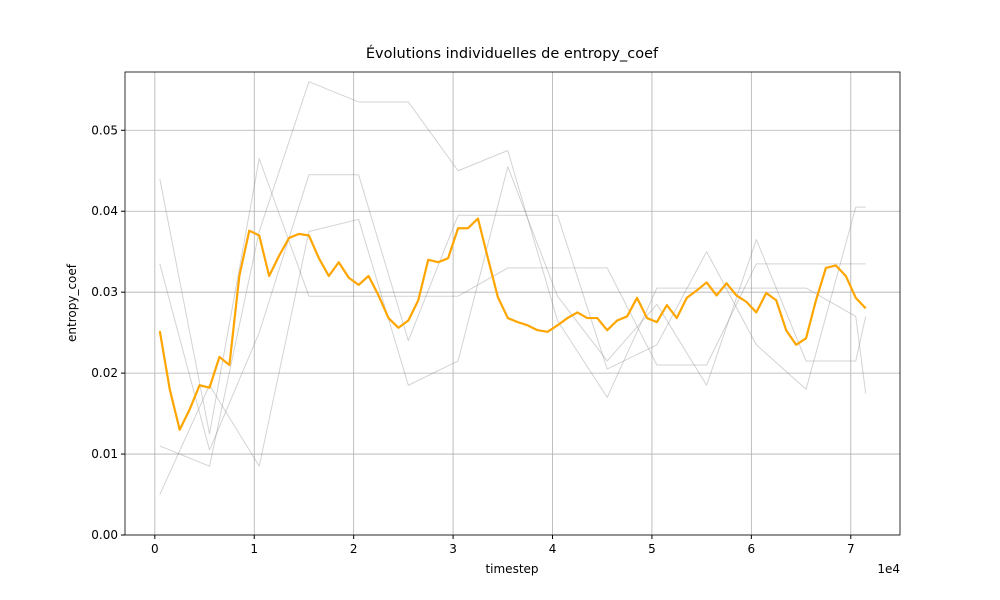 The width and height of the screenshot is (1000, 600). I want to click on y-tick-label: 0.01, so click(104, 454).